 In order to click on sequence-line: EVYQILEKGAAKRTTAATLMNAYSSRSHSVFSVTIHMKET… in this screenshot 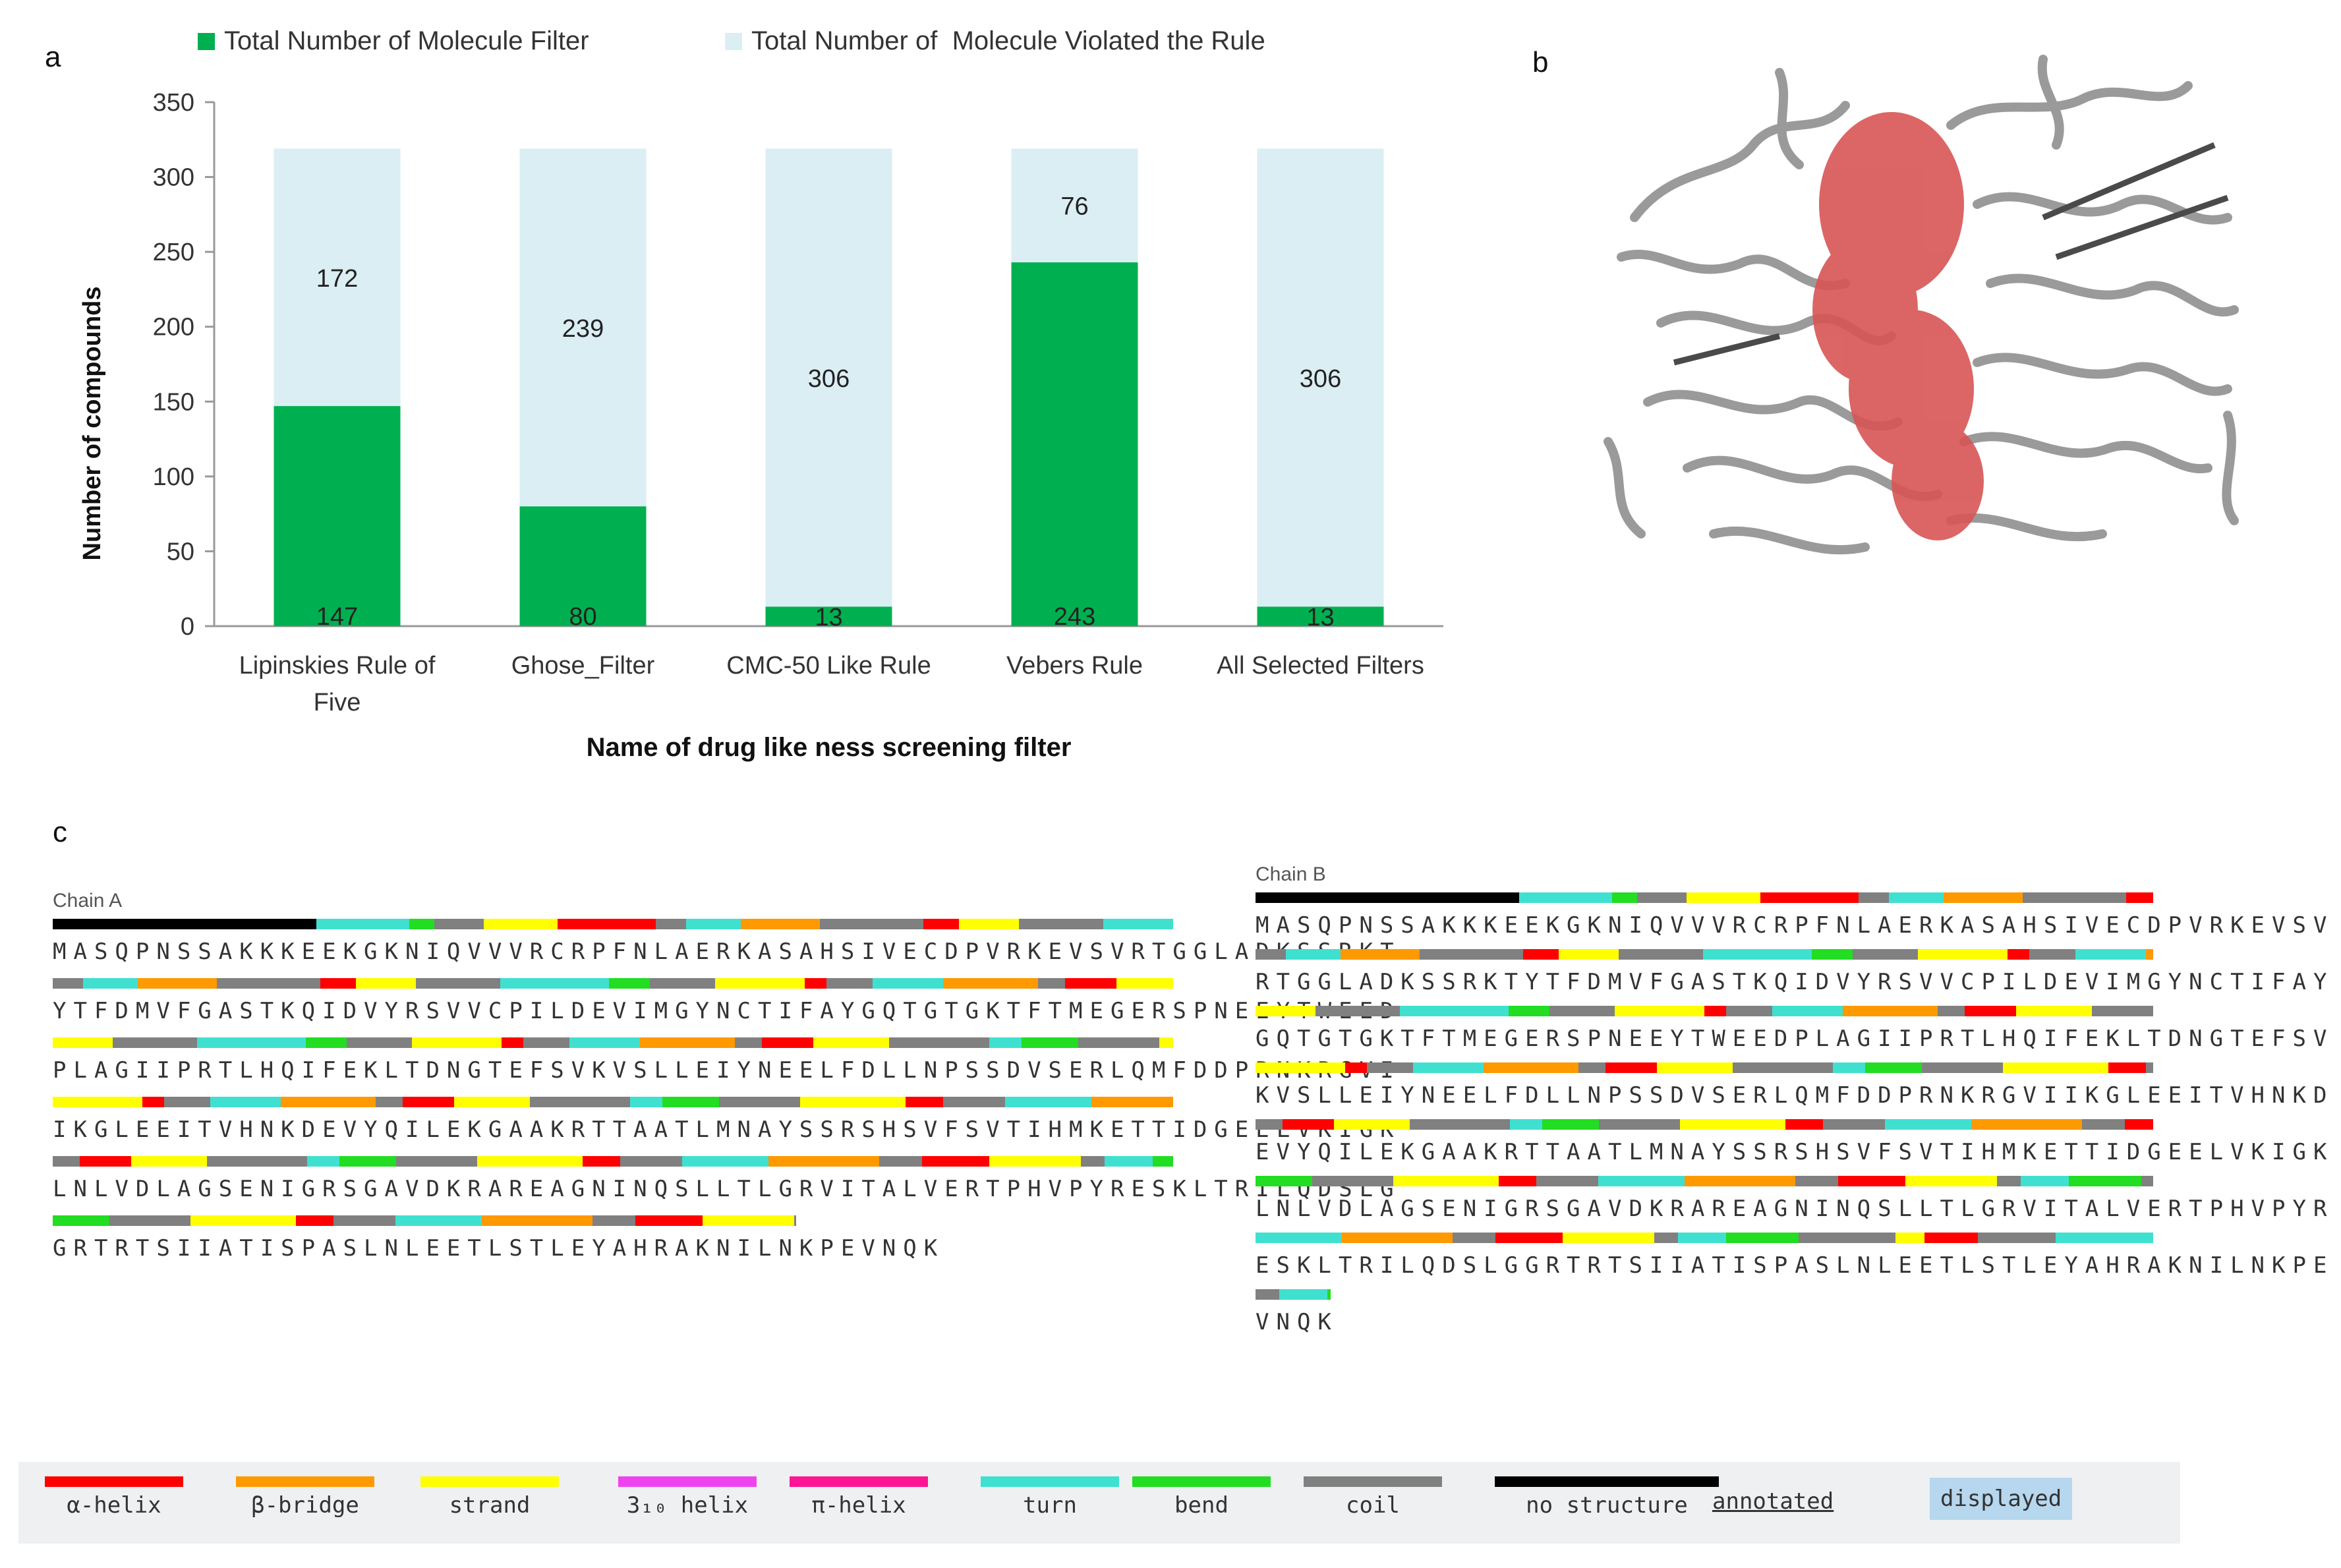, I will do `click(1795, 1152)`.